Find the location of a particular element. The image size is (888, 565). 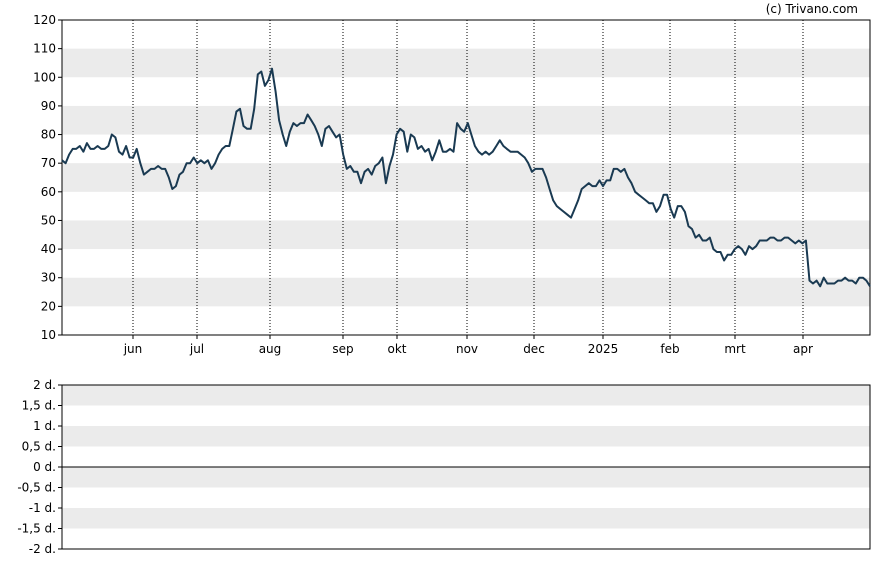

main-chart-y-axis: 120 110 100 90 80 70 60 50 40 30 20 10 is located at coordinates (47, 177).